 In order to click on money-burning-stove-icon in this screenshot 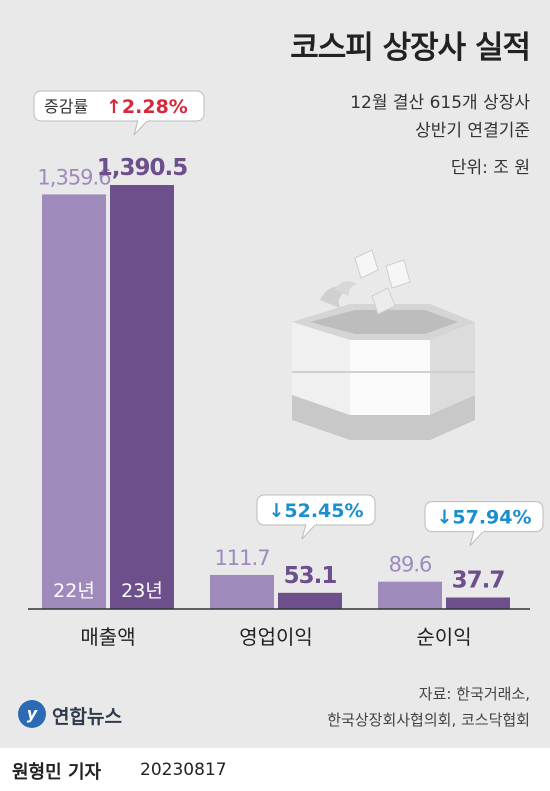, I will do `click(383, 344)`.